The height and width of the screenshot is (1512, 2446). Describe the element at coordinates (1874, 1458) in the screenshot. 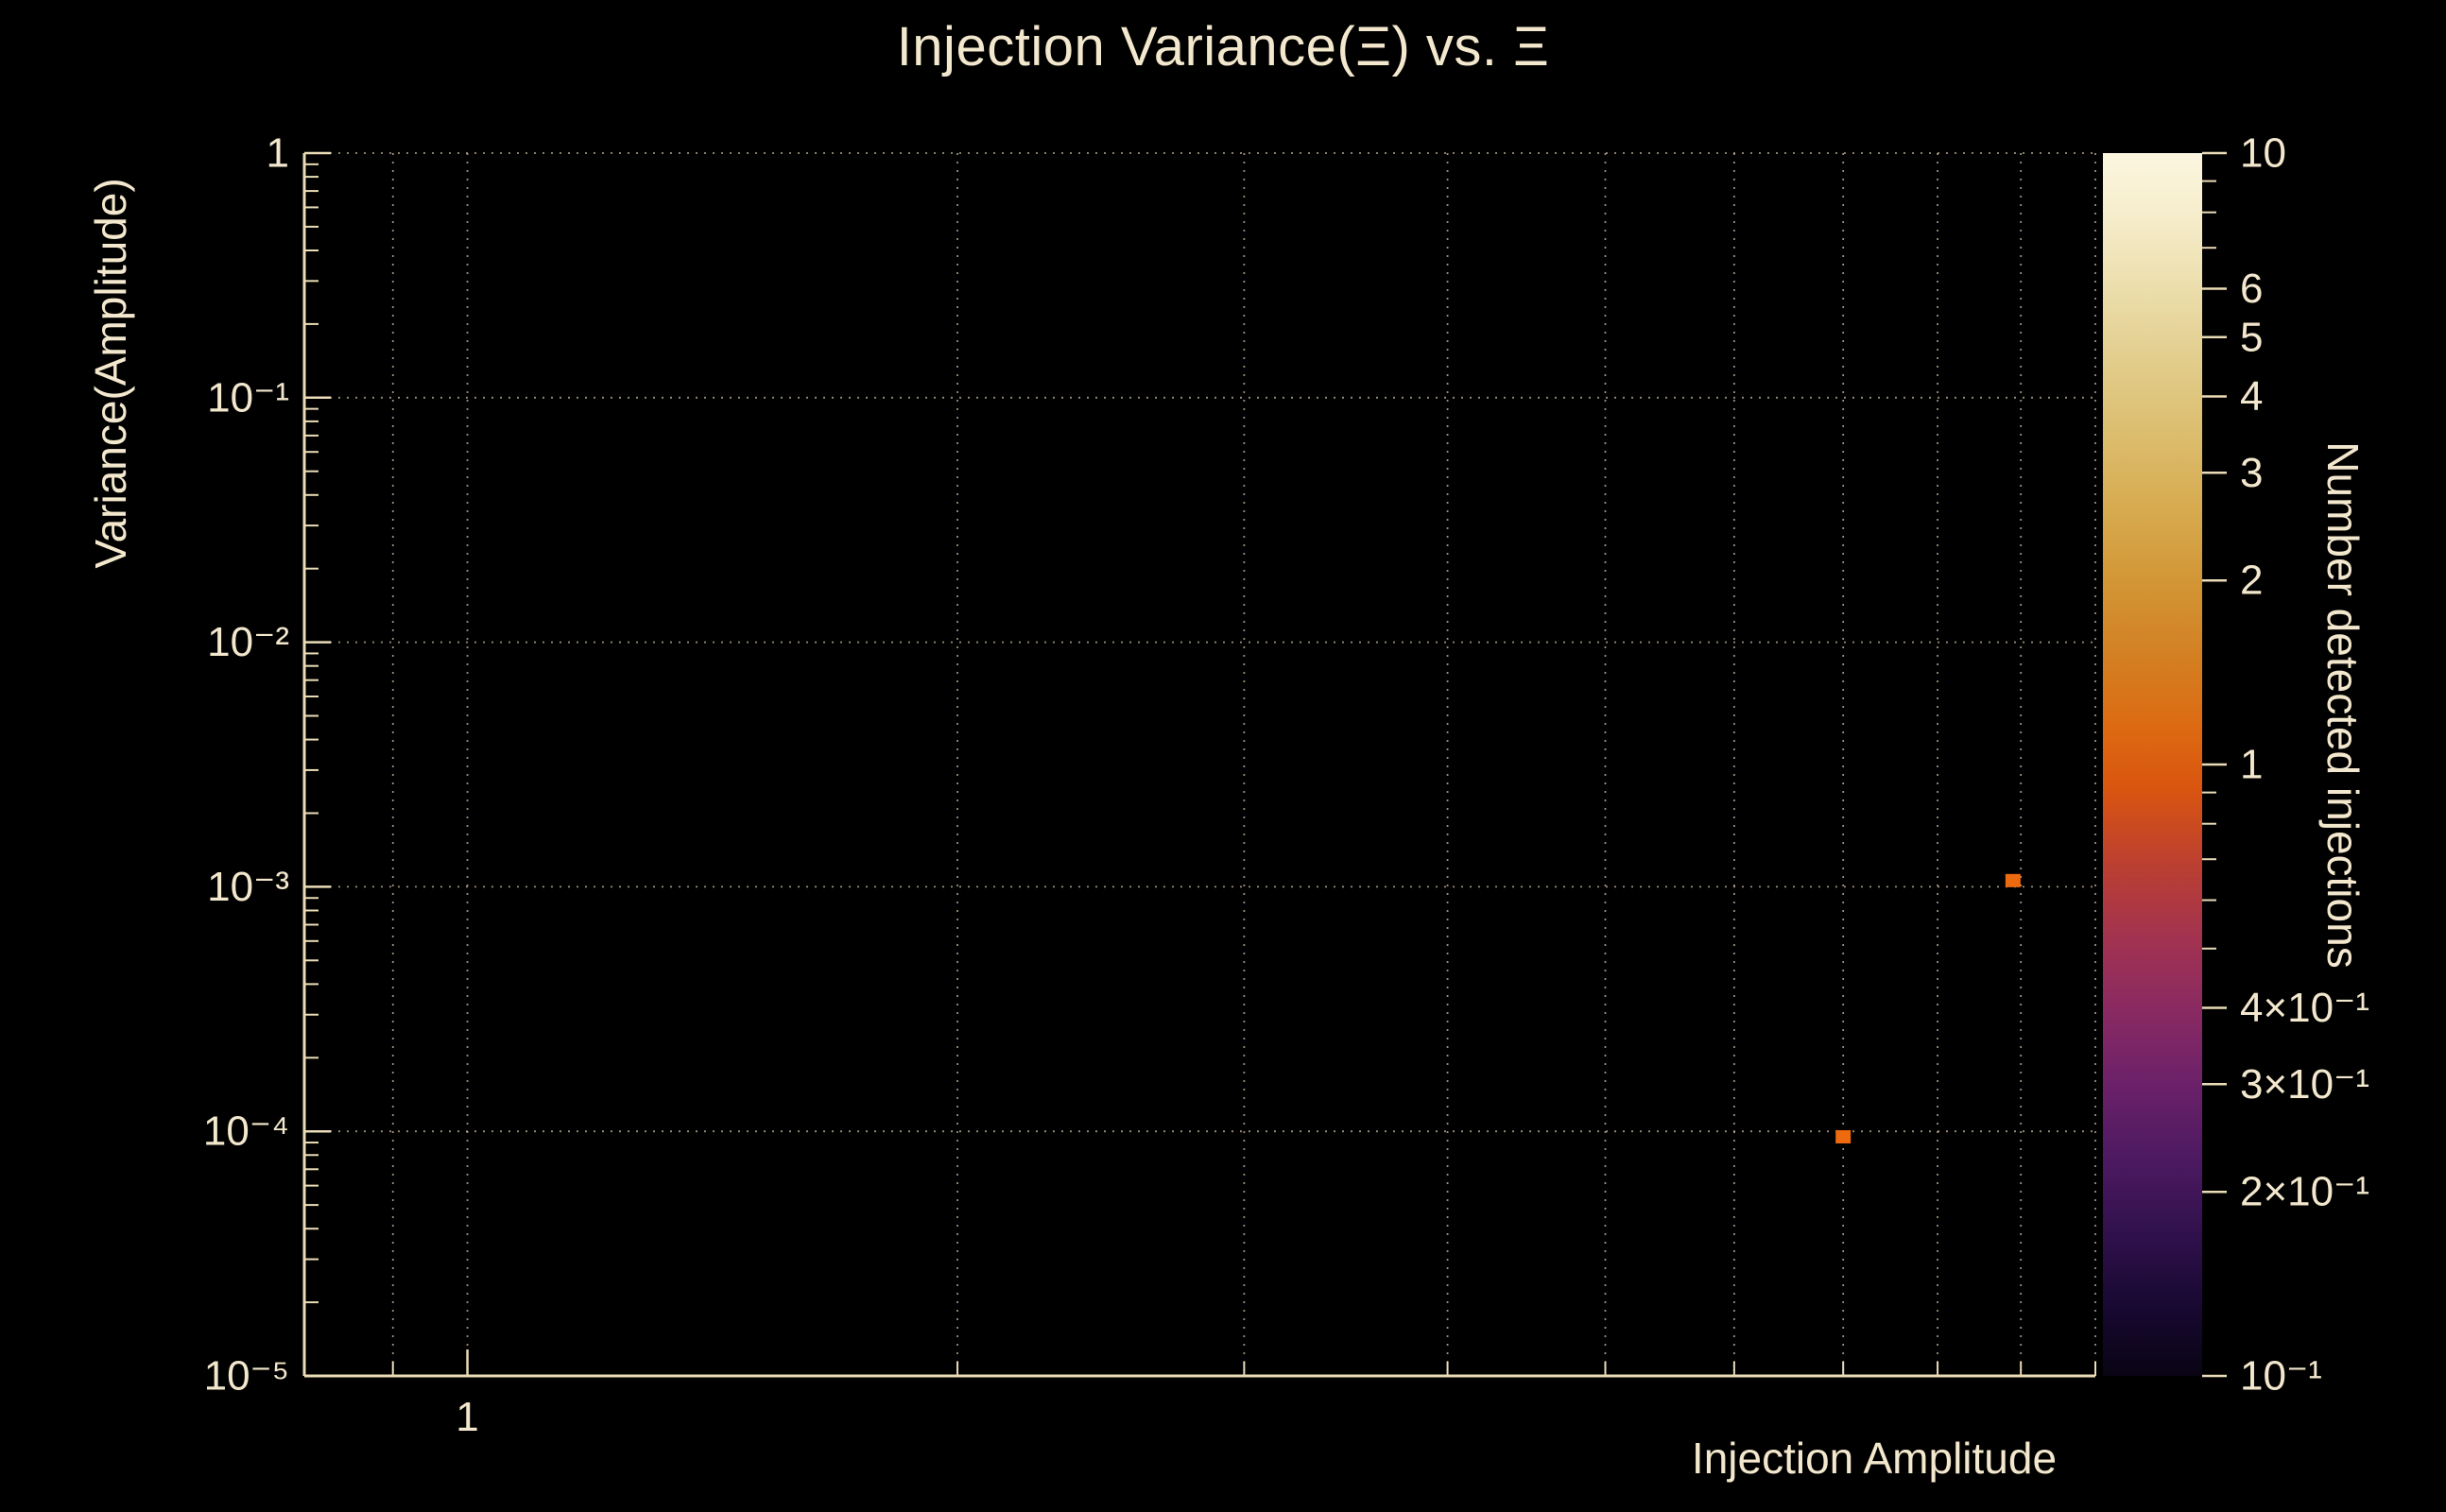

I see `x-axis-label: Injection Amplitude` at that location.